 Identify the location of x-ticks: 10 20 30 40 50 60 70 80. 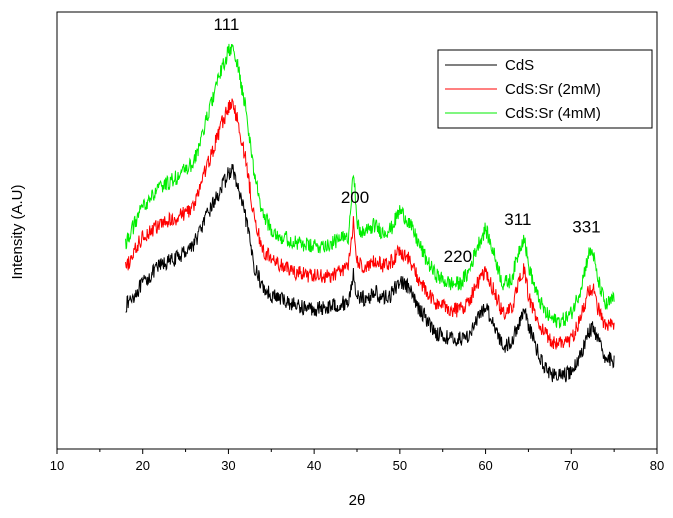
(357, 461).